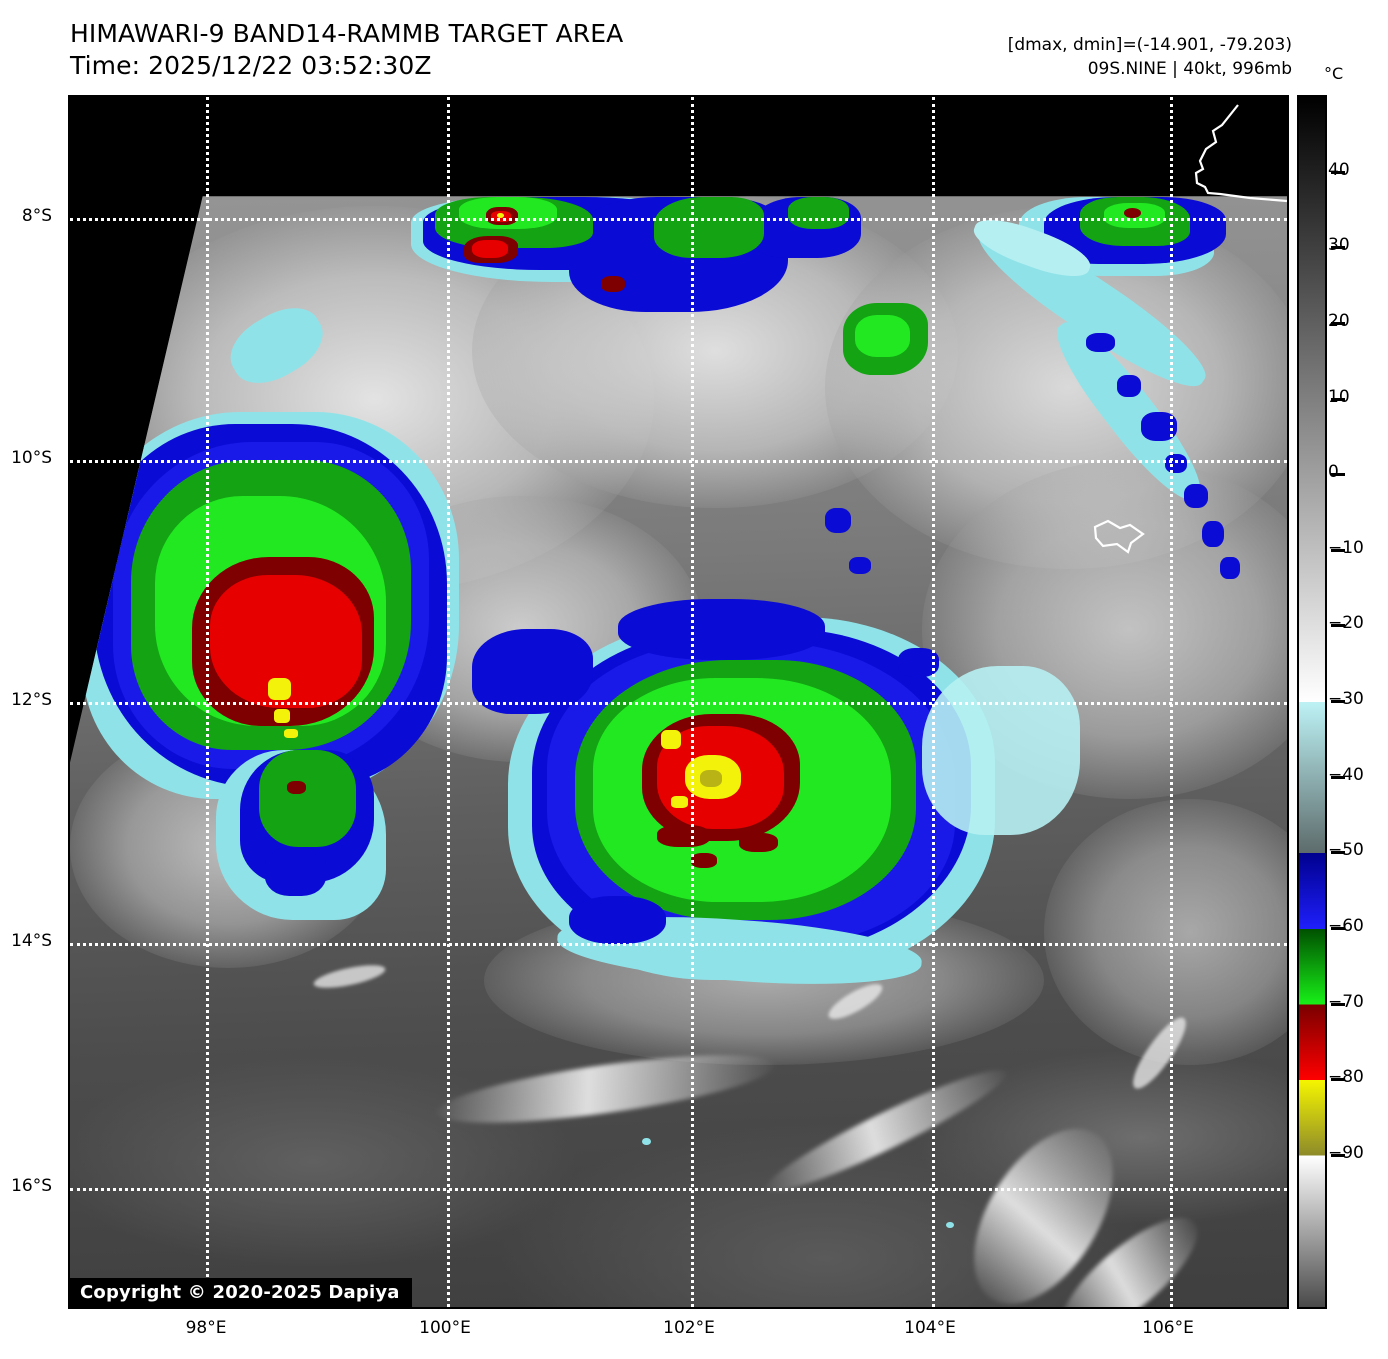 The height and width of the screenshot is (1359, 1388). Describe the element at coordinates (1190, 329) in the screenshot. I see `coastline-overlay` at that location.